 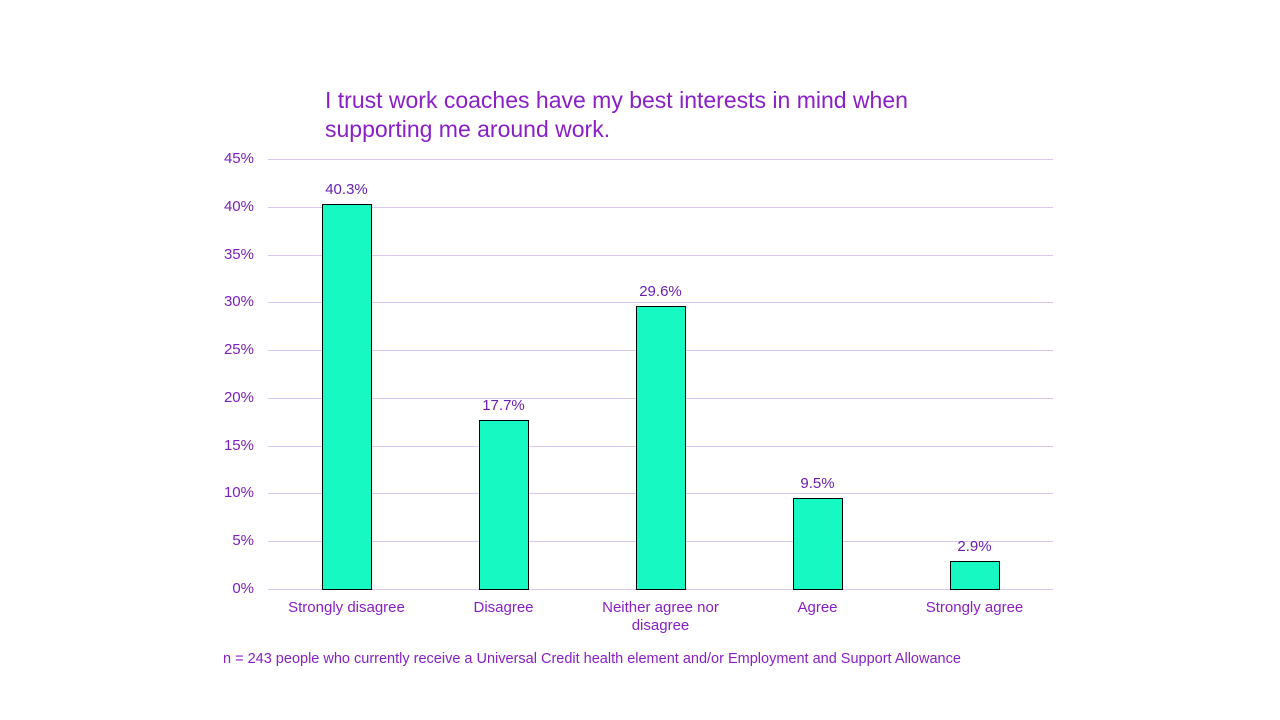 I want to click on y-tick-label: 35%, so click(x=238, y=254).